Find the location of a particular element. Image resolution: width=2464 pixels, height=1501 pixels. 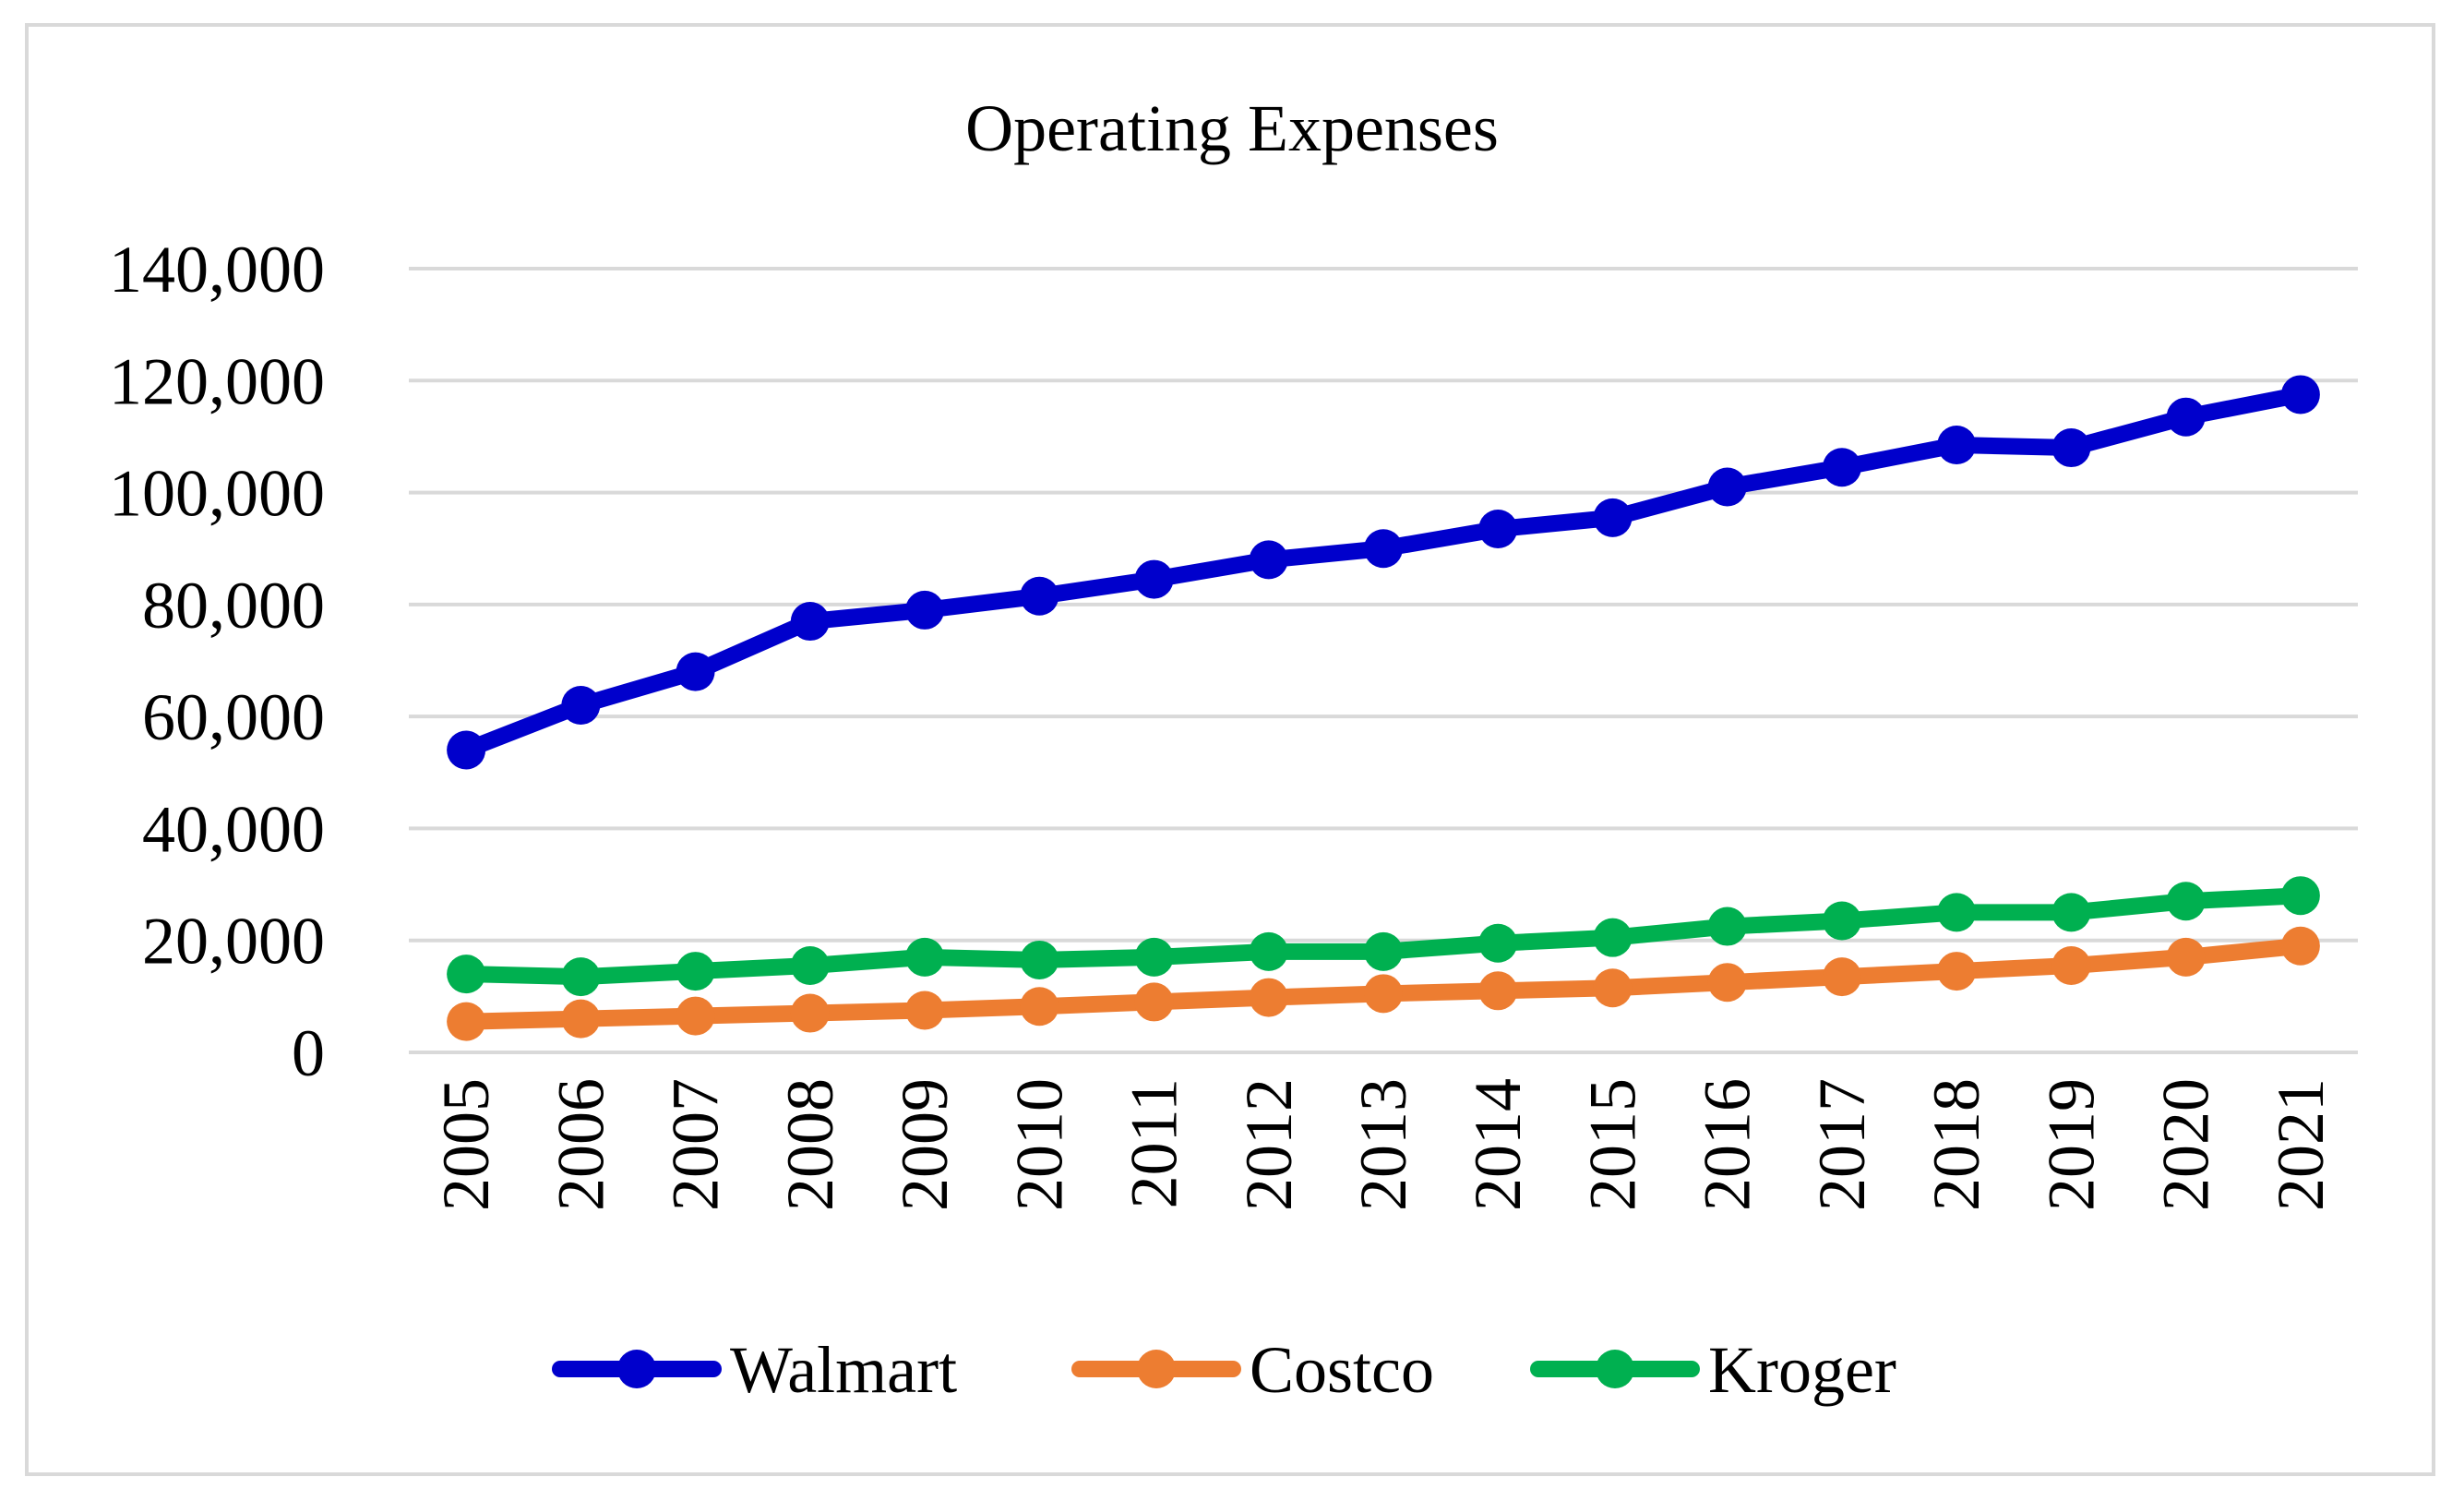

legend-item-kroger: Kroger is located at coordinates (1713, 1370).